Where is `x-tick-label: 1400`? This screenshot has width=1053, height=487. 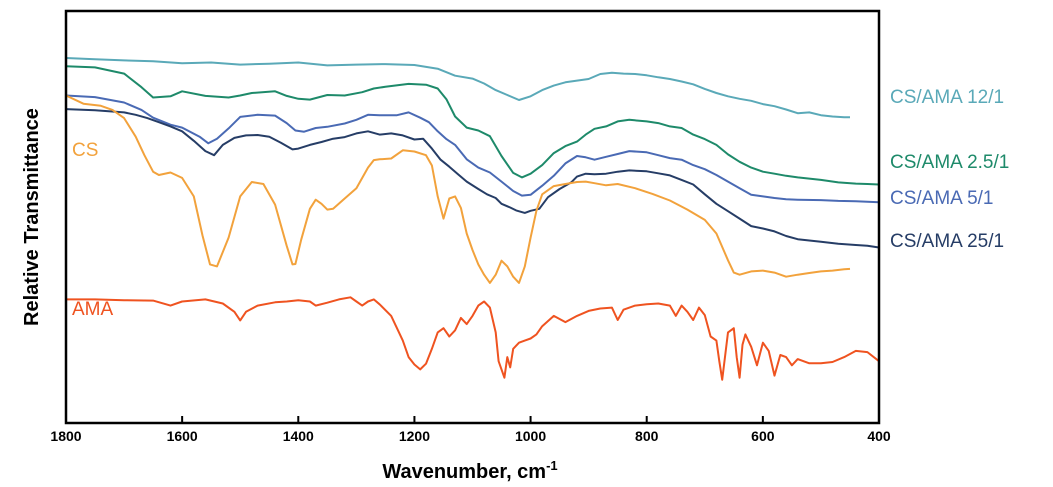 x-tick-label: 1400 is located at coordinates (298, 436).